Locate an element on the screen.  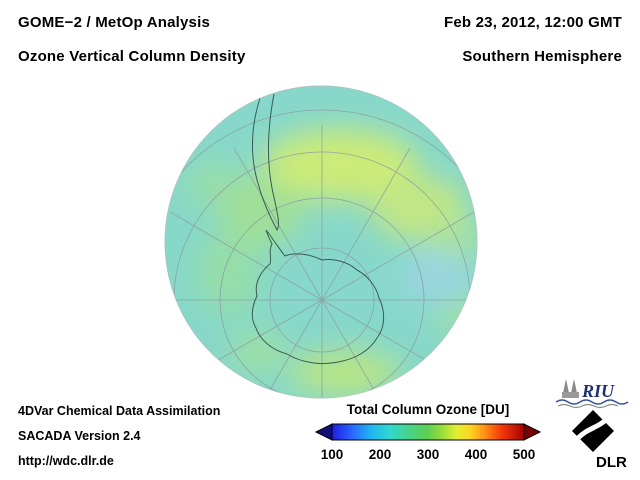
dlr-swoosh is located at coordinates (593, 428).